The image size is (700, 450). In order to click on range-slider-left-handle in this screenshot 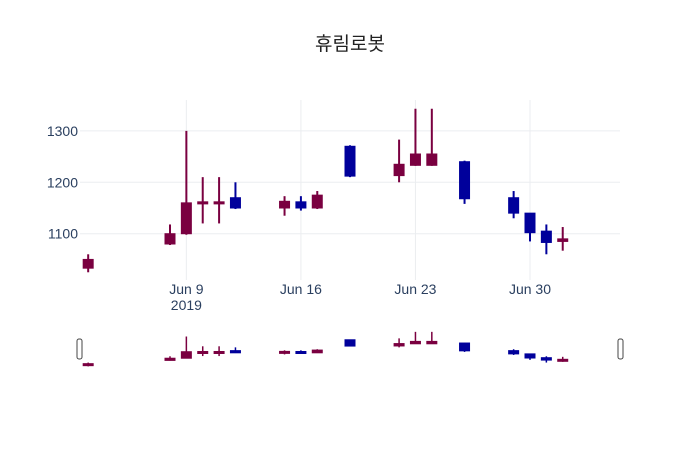, I will do `click(79, 349)`.